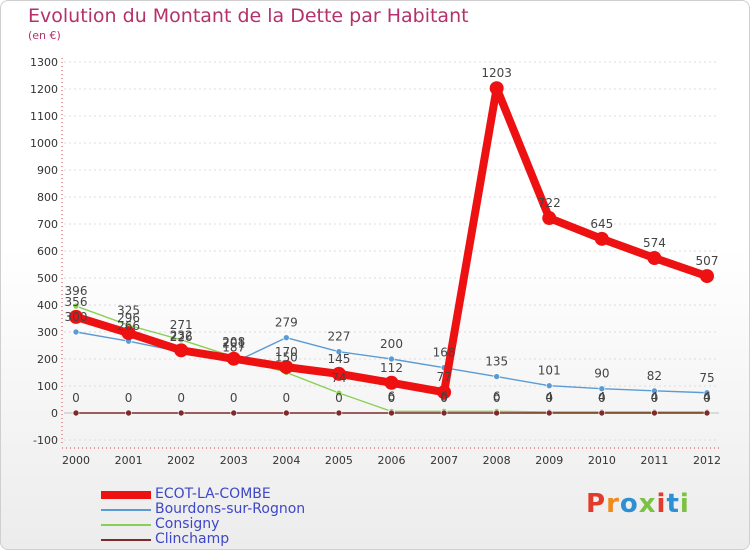  Describe the element at coordinates (233, 348) in the screenshot. I see `data-label: 187` at that location.